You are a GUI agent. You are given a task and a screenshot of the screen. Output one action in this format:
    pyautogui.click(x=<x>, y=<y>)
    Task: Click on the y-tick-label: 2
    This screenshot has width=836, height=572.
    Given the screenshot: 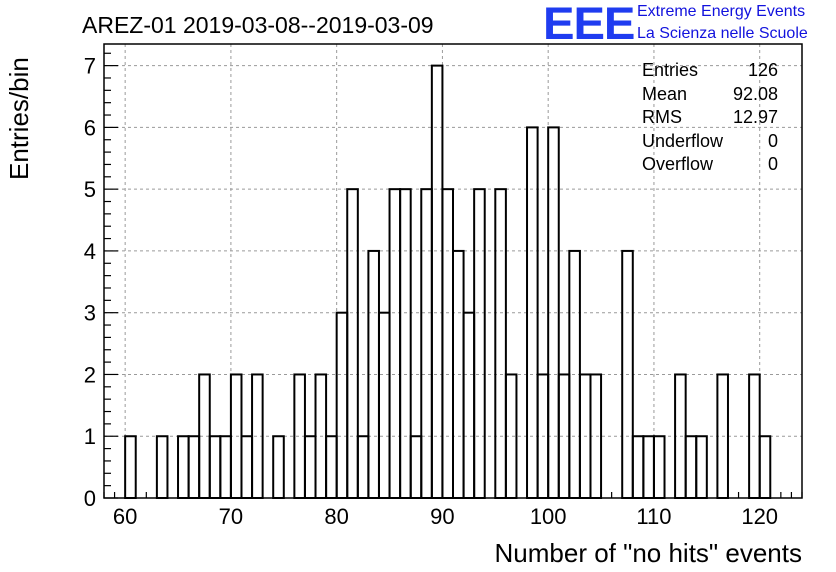 What is the action you would take?
    pyautogui.click(x=90, y=374)
    